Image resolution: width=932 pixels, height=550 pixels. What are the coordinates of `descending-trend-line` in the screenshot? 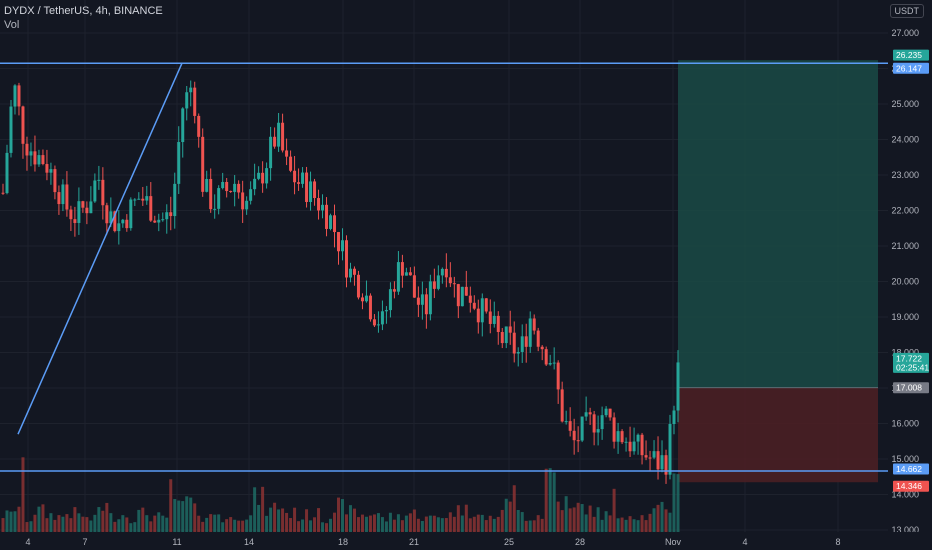 It's located at (100, 248).